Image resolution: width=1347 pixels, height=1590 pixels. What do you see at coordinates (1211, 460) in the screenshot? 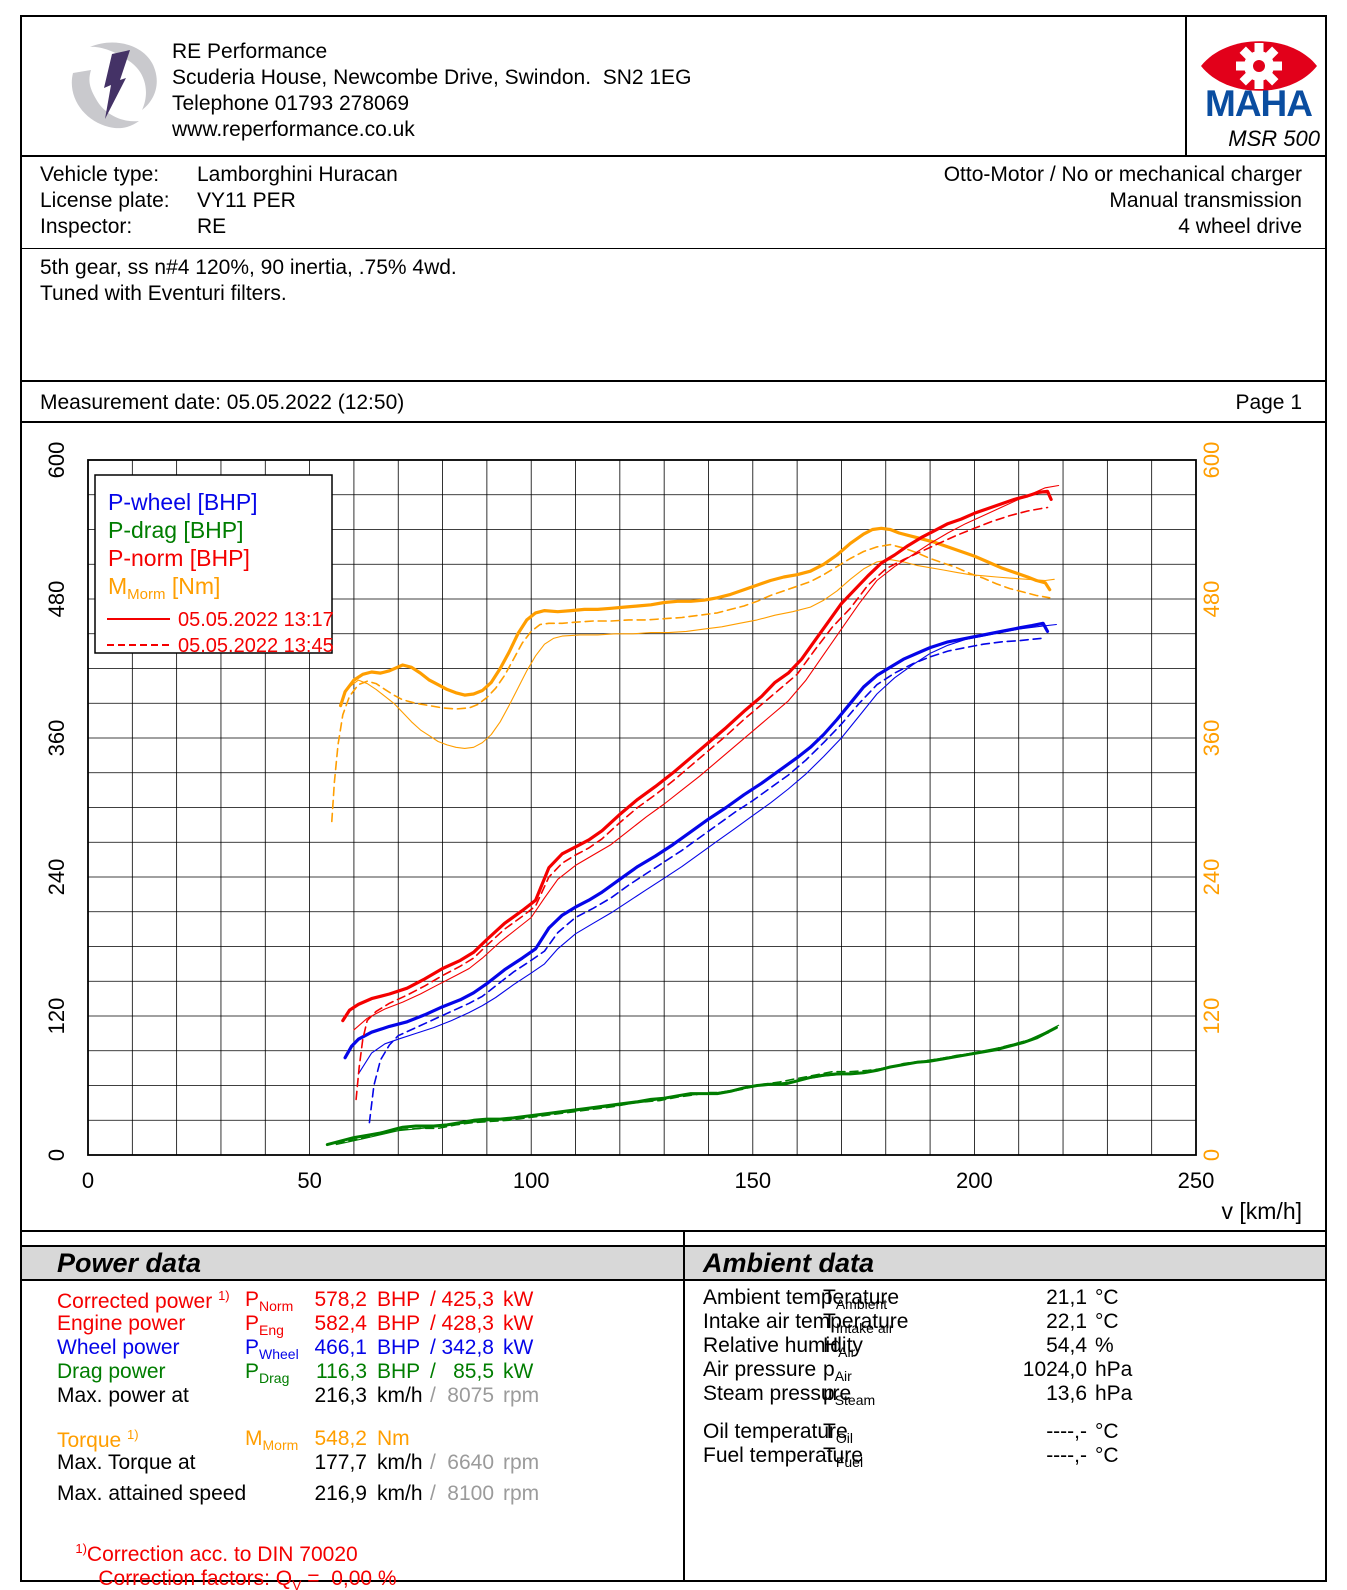
I see `y-tick-label-right: 600` at bounding box center [1211, 460].